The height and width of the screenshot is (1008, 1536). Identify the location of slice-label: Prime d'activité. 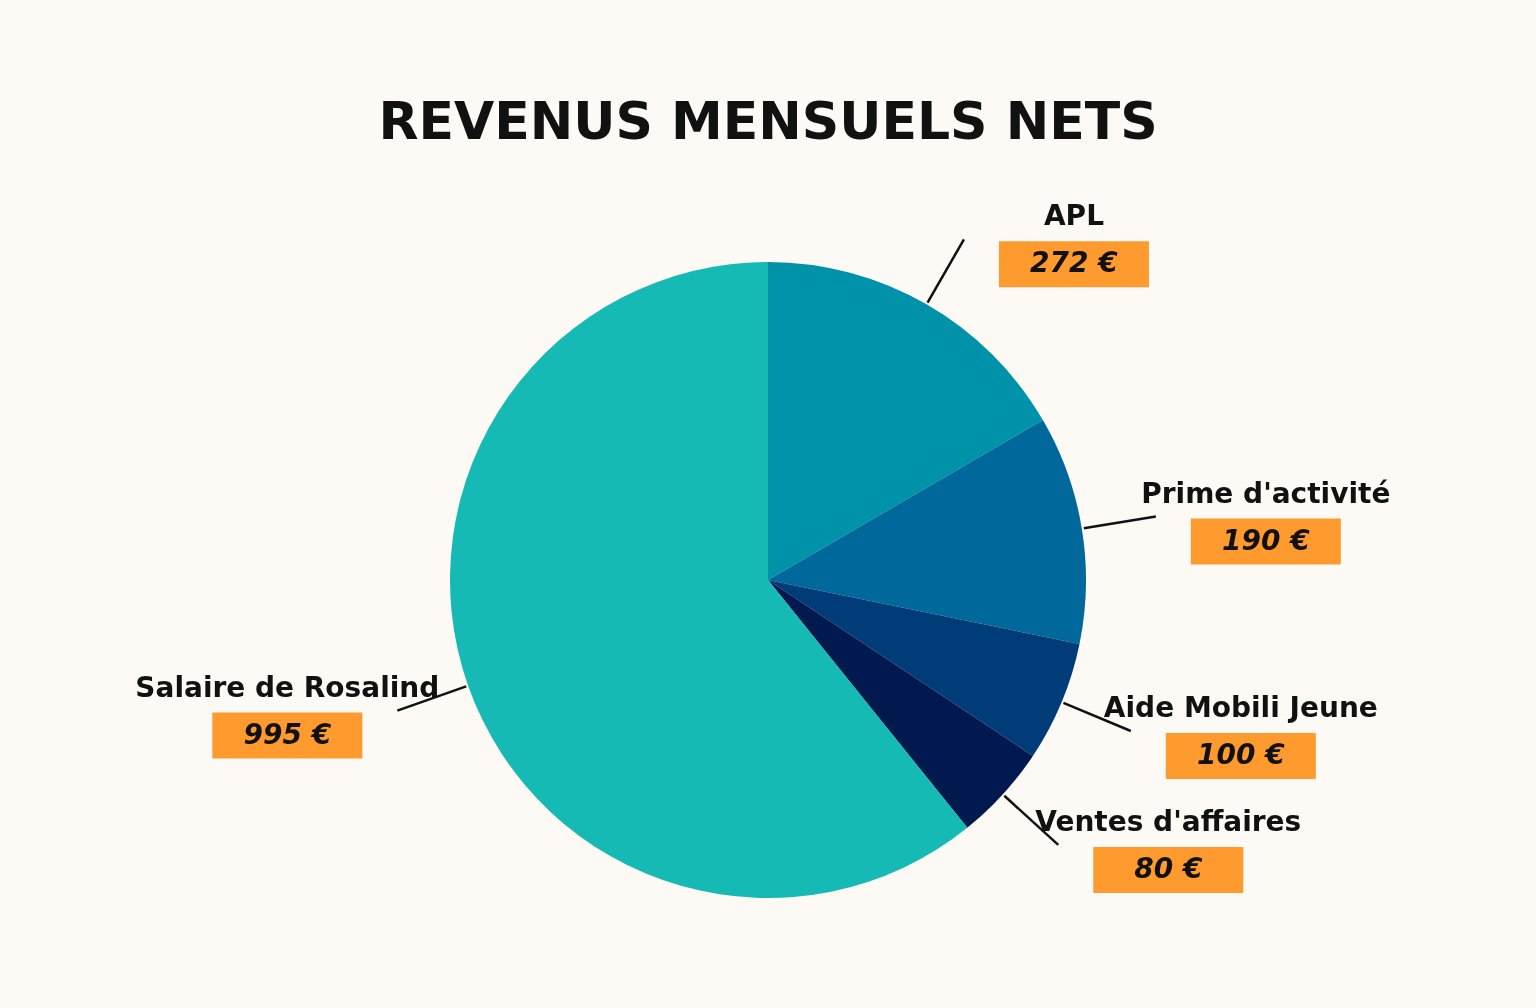
(1266, 493).